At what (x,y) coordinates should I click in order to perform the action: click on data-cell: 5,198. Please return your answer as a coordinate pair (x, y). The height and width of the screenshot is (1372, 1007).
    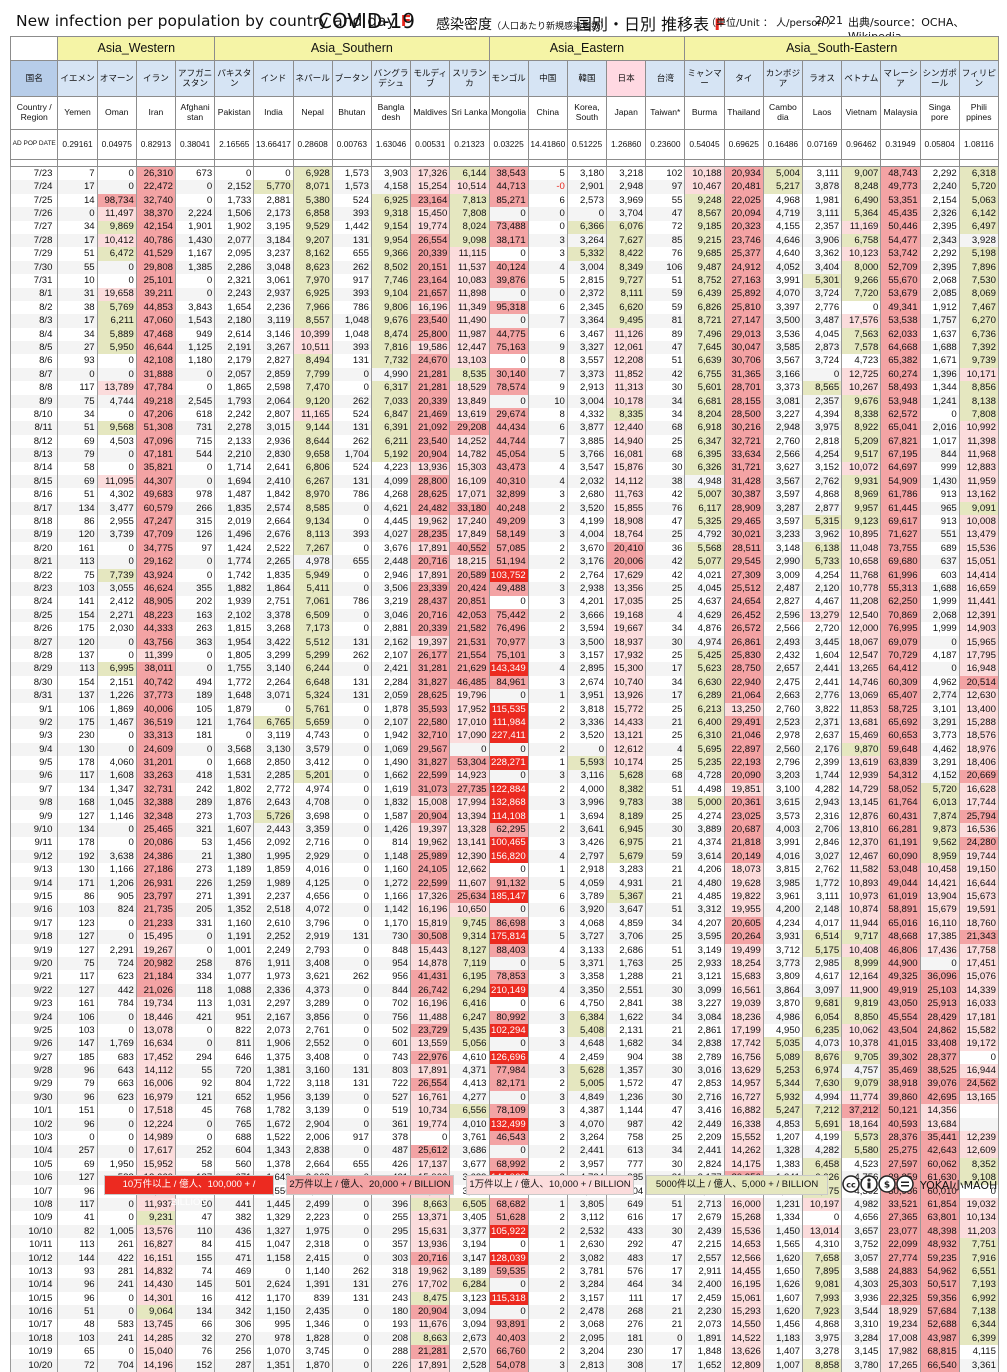
    Looking at the image, I should click on (978, 254).